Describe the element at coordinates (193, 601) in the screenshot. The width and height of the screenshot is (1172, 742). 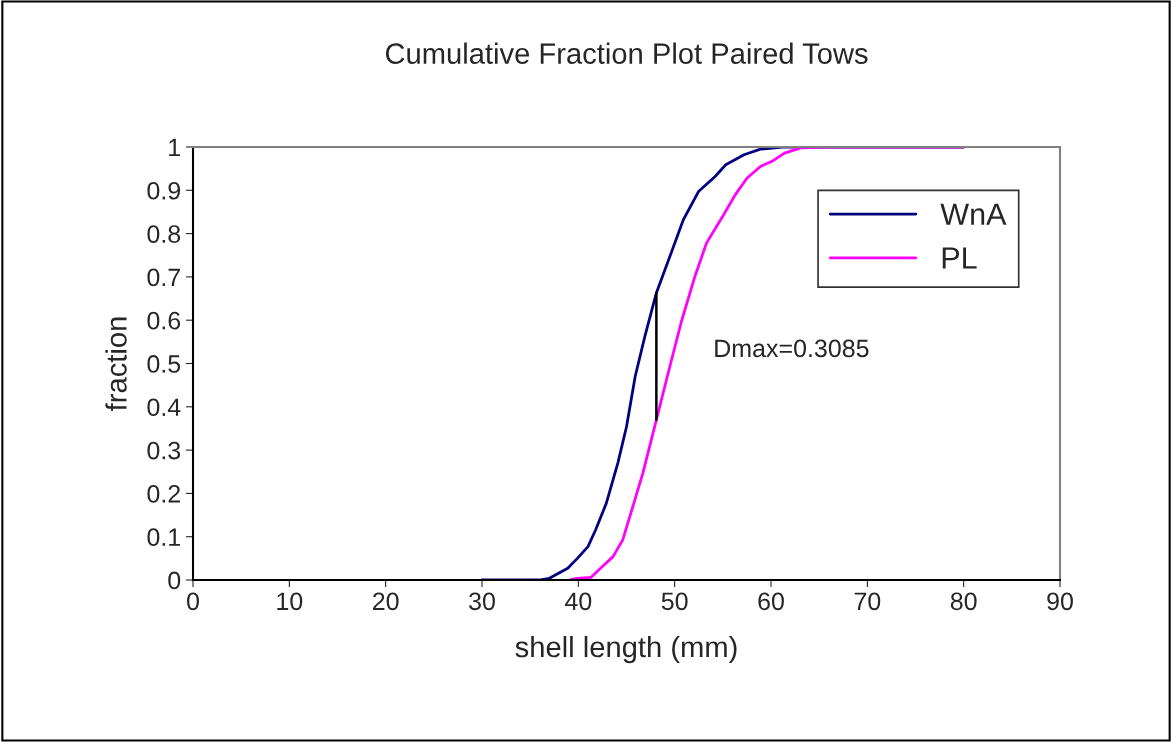
I see `x-tick-label: 0` at that location.